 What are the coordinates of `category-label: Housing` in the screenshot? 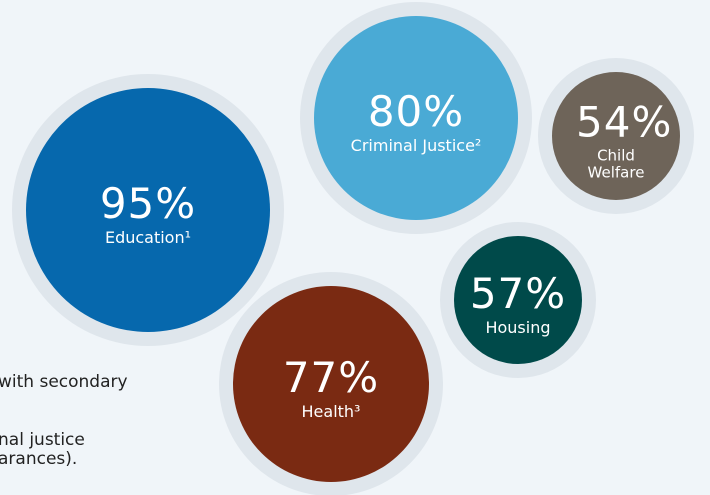 It's located at (518, 328).